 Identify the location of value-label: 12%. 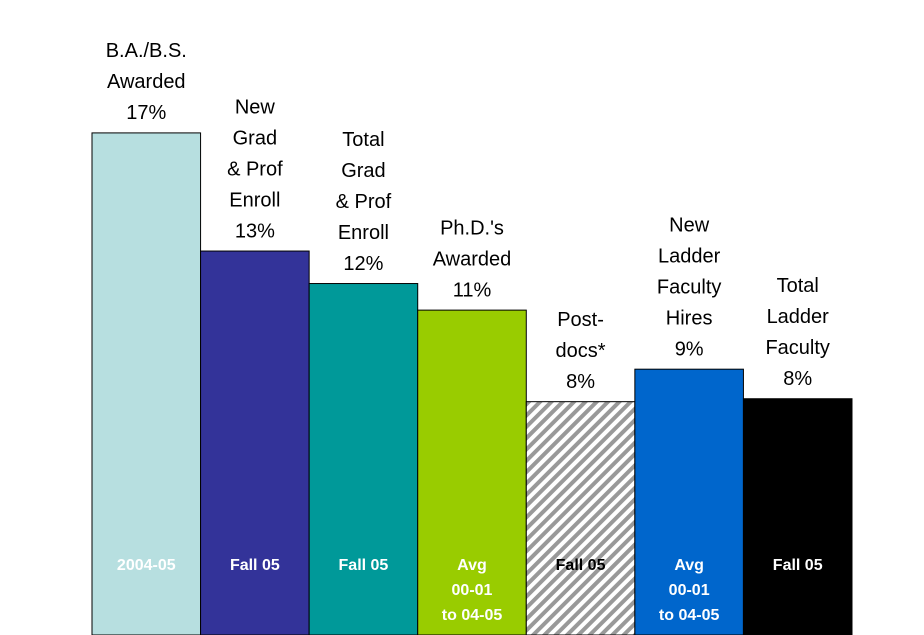
(363, 264).